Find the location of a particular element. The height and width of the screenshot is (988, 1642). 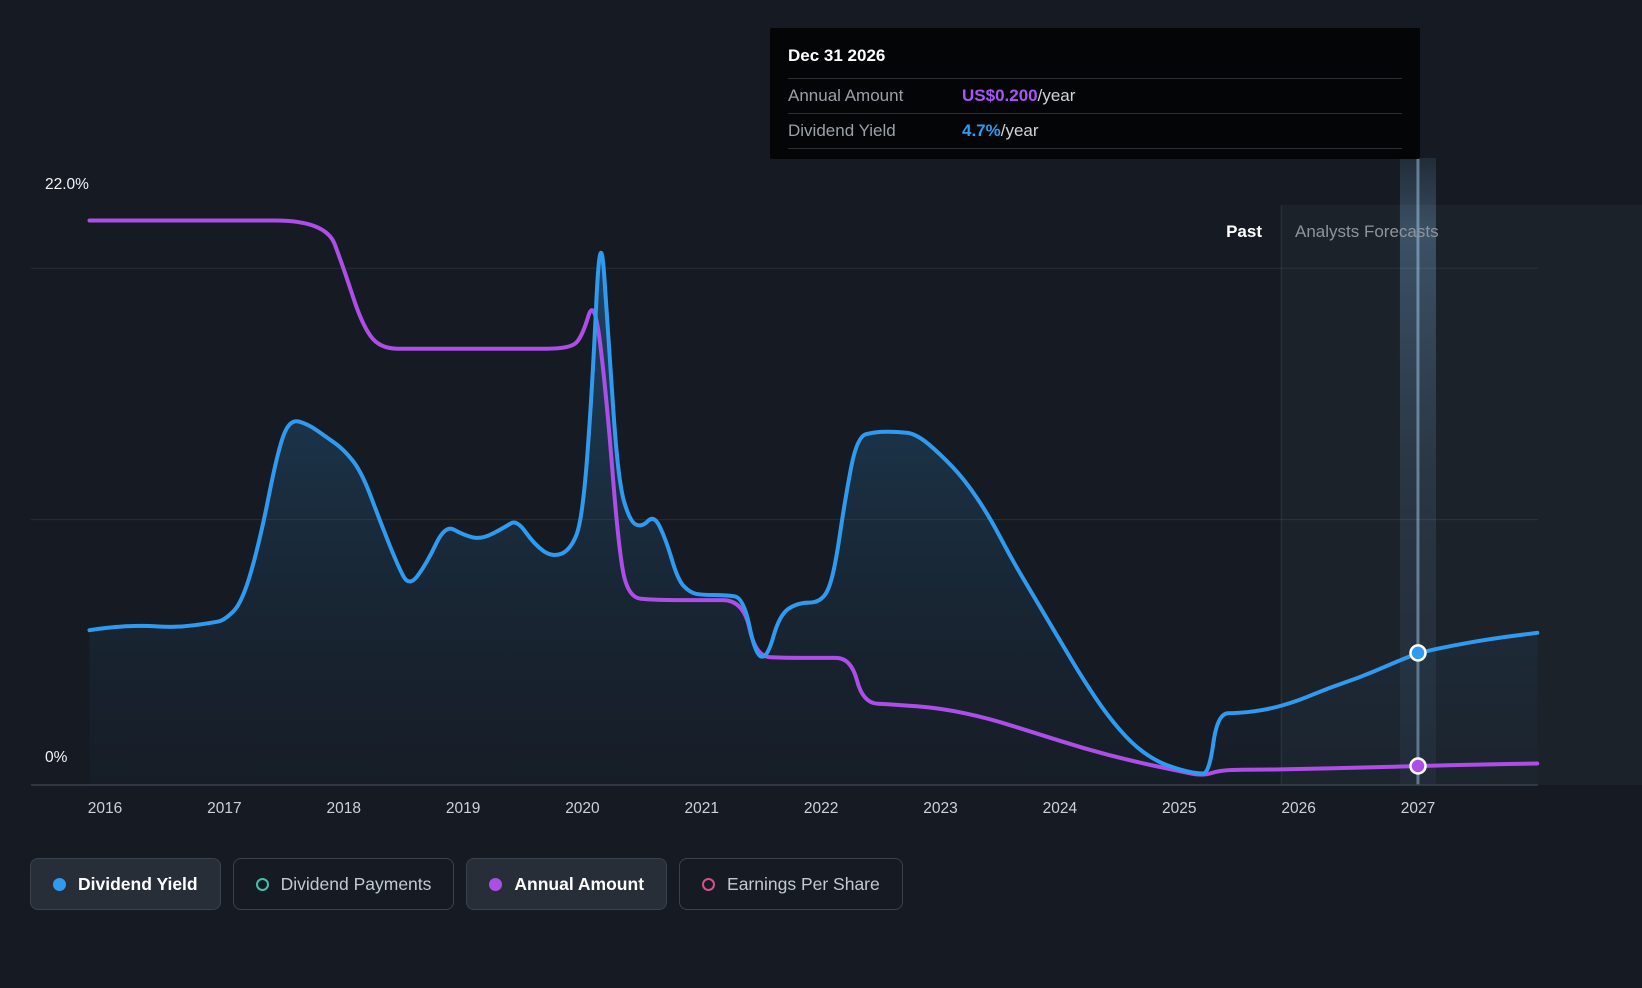

annual-amount-swatch-icon is located at coordinates (496, 884).